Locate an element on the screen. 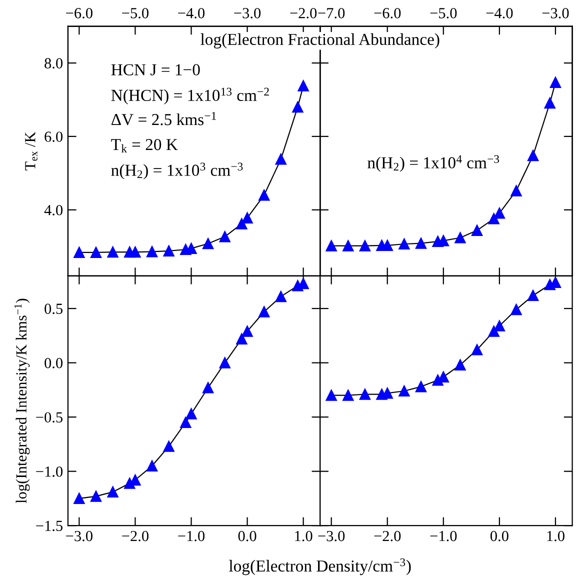  annotation: n(H$_{2}$) = 1x10$^{3}$ cm$^{−3}$ is located at coordinates (177, 171).